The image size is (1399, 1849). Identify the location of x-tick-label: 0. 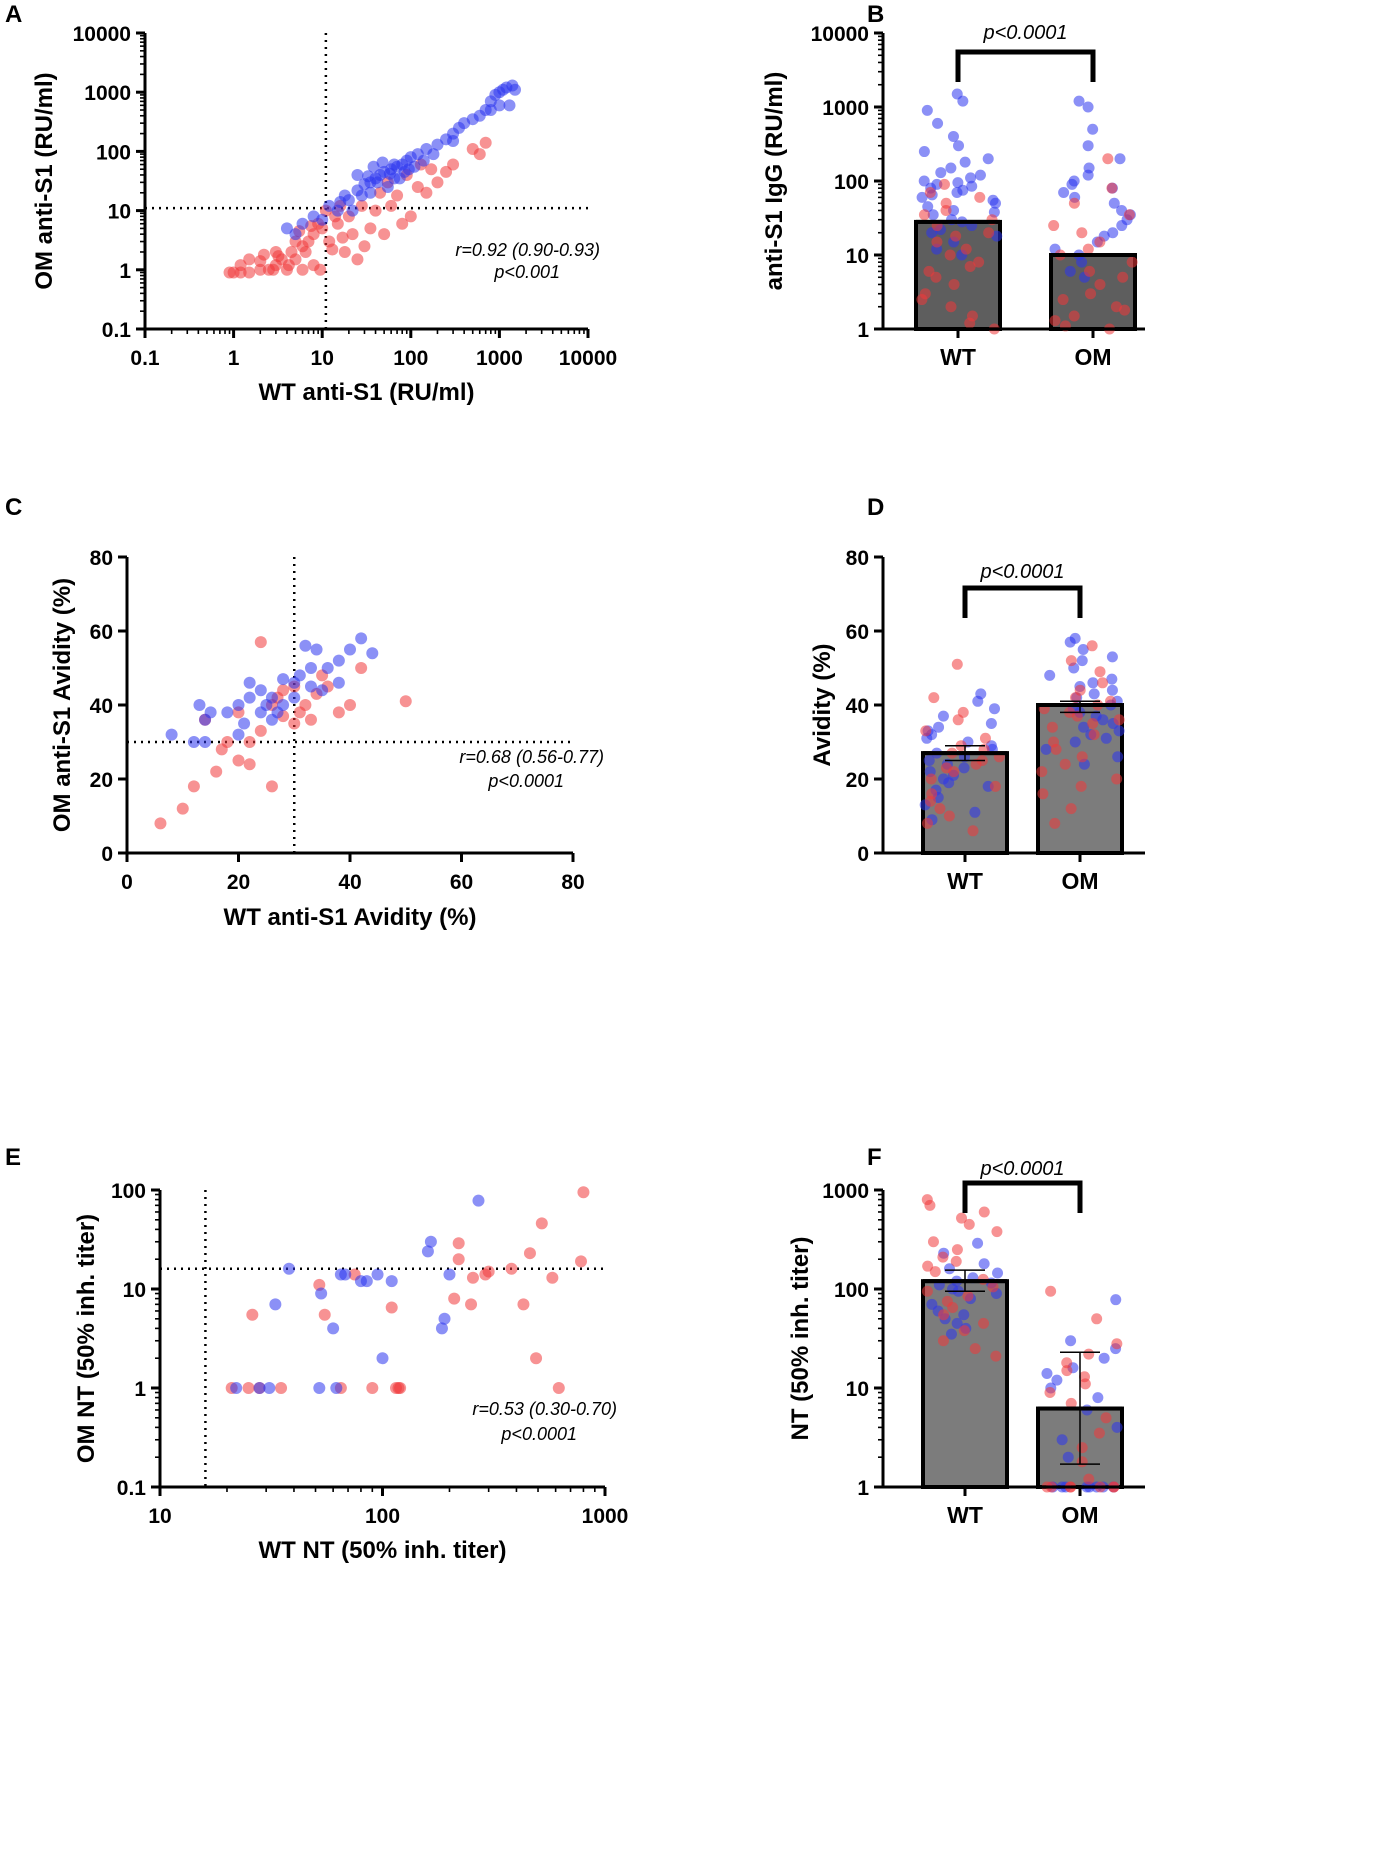
(127, 882).